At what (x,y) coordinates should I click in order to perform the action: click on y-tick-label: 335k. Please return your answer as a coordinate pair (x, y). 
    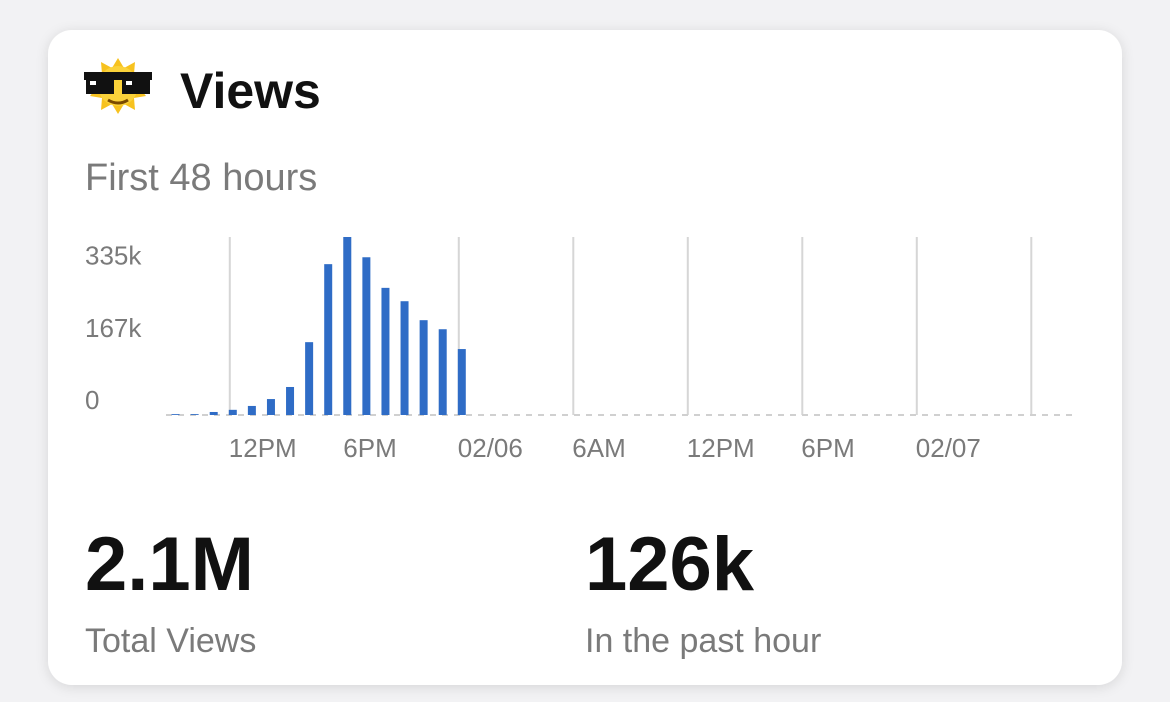
    Looking at the image, I should click on (113, 256).